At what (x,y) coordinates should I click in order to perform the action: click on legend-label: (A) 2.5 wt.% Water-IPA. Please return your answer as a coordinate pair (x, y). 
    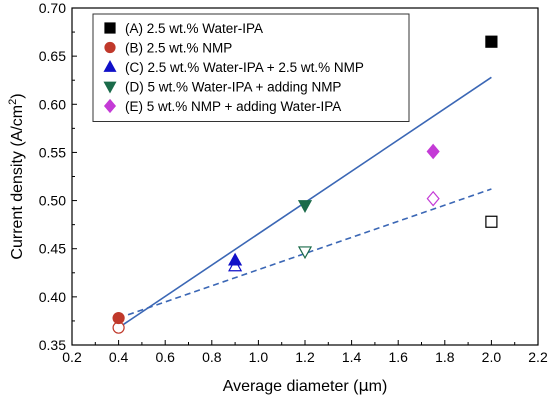
    Looking at the image, I should click on (194, 28).